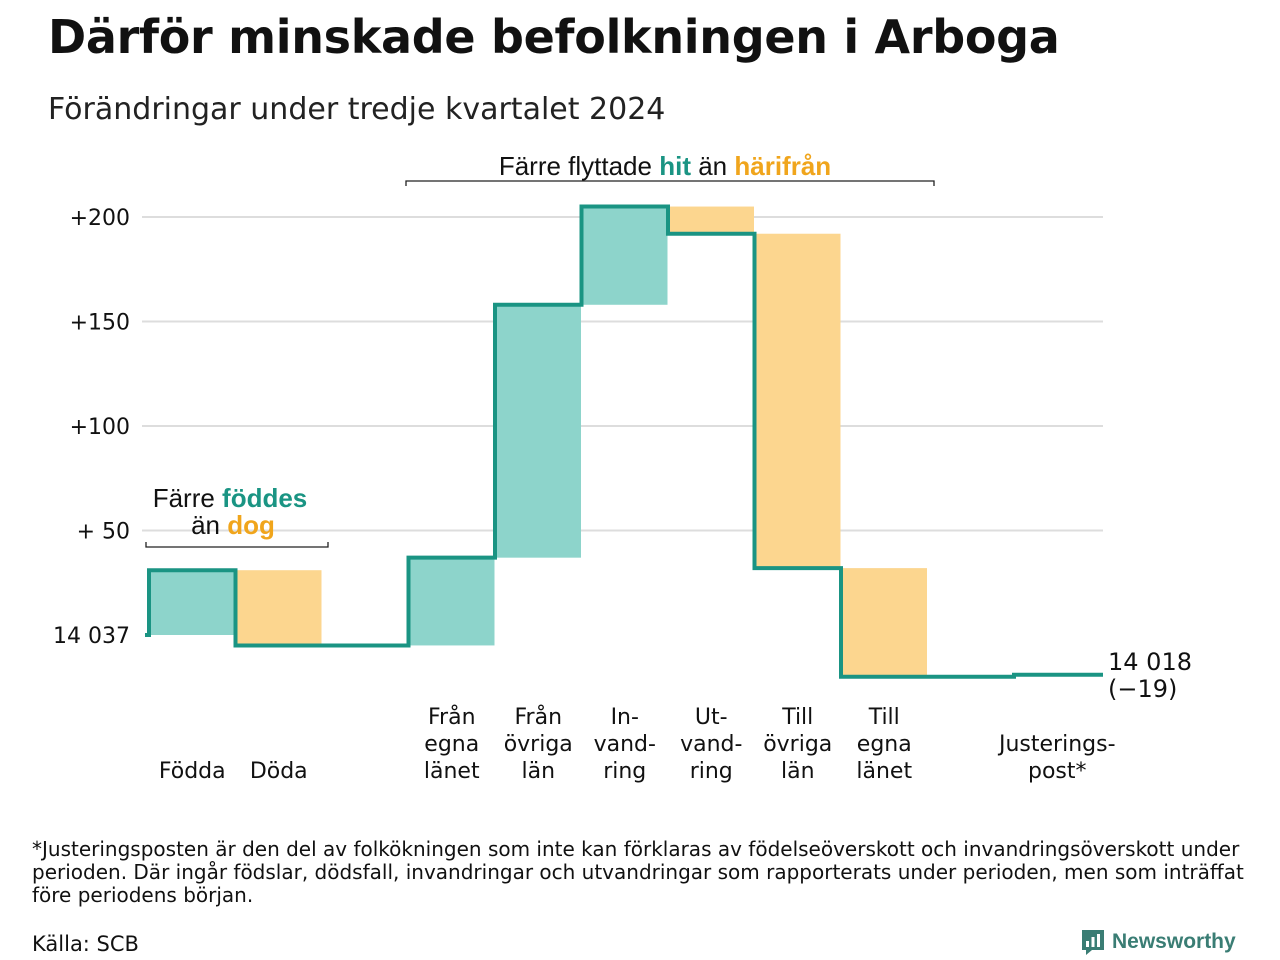 The height and width of the screenshot is (960, 1280). Describe the element at coordinates (625, 717) in the screenshot. I see `category-label-invandring: In-` at that location.